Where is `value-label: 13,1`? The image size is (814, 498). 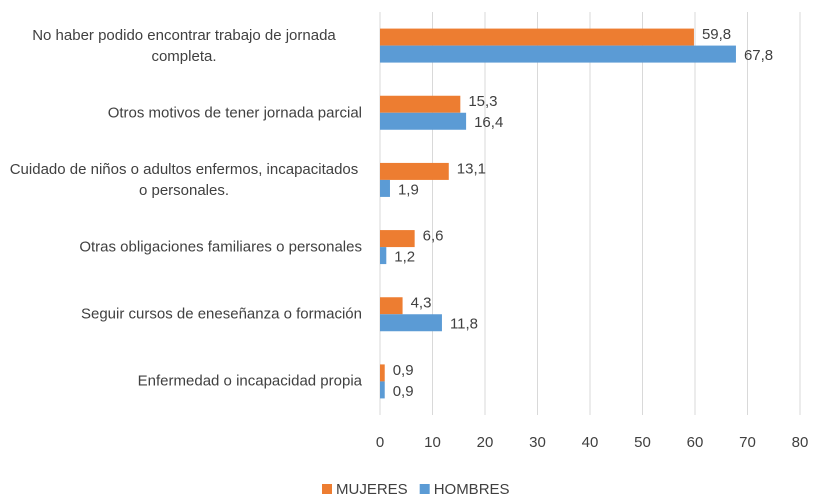 value-label: 13,1 is located at coordinates (471, 168).